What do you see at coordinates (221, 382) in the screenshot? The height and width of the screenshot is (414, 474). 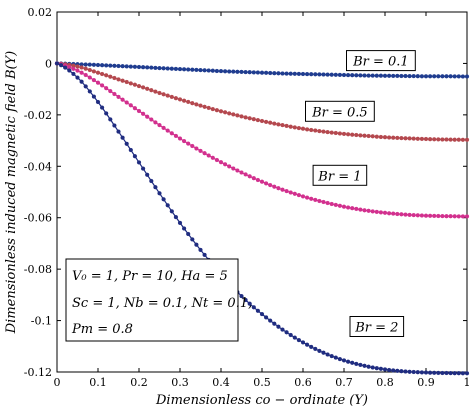 I see `x-tick-label: 0.4` at bounding box center [221, 382].